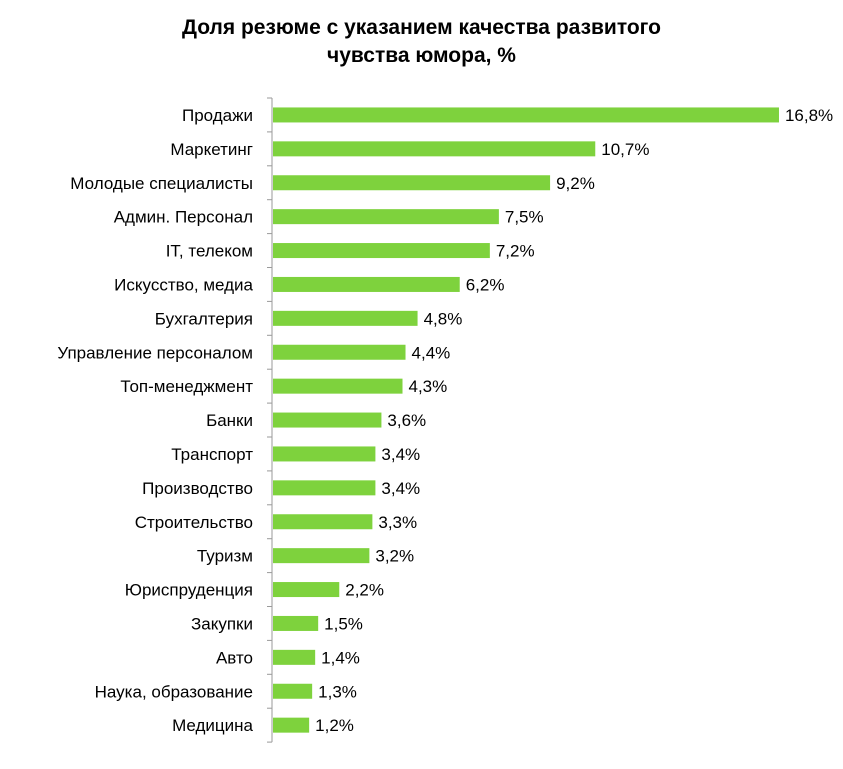 This screenshot has width=843, height=769. I want to click on category-label: Юриспруденция, so click(189, 590).